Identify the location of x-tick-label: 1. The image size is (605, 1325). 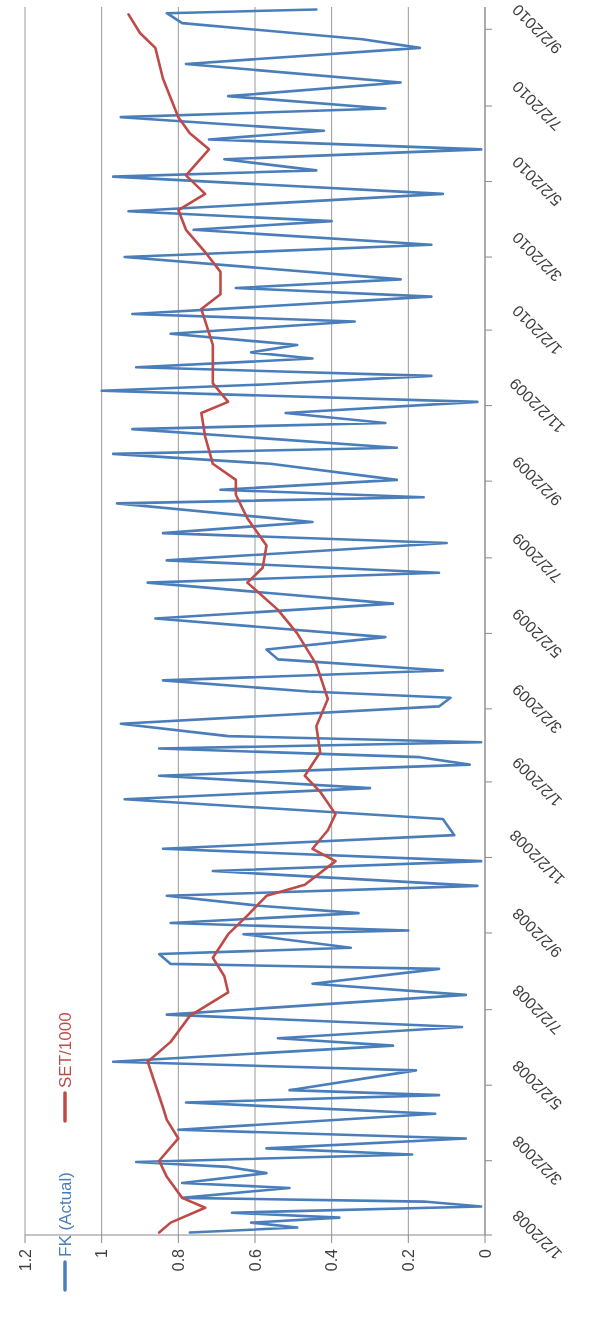
(102, 1253).